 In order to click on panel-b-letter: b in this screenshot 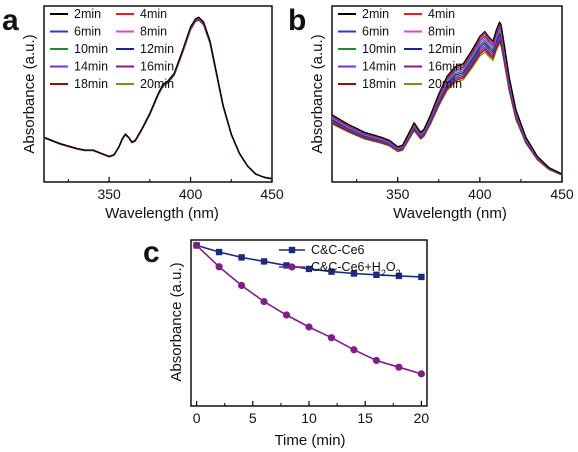, I will do `click(297, 20)`.